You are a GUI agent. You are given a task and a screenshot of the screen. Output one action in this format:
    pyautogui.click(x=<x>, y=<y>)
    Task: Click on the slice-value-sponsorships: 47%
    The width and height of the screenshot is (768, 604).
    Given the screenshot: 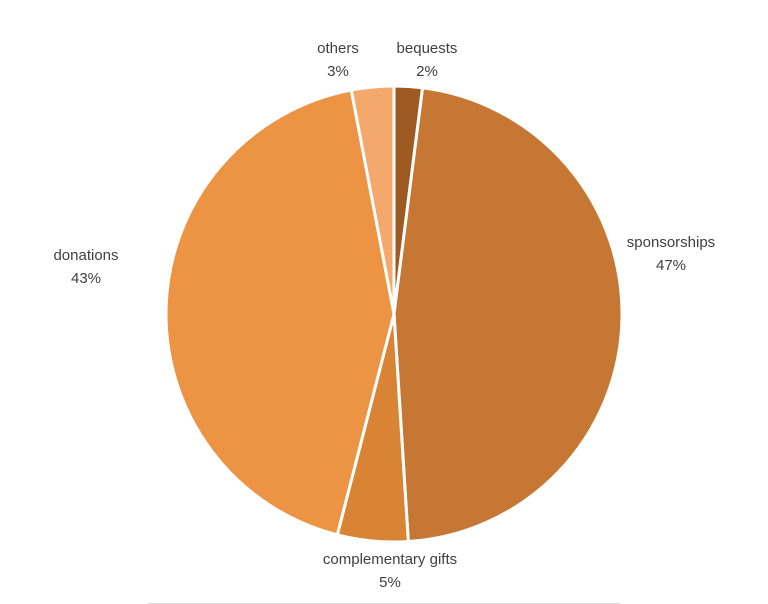 What is the action you would take?
    pyautogui.click(x=671, y=265)
    